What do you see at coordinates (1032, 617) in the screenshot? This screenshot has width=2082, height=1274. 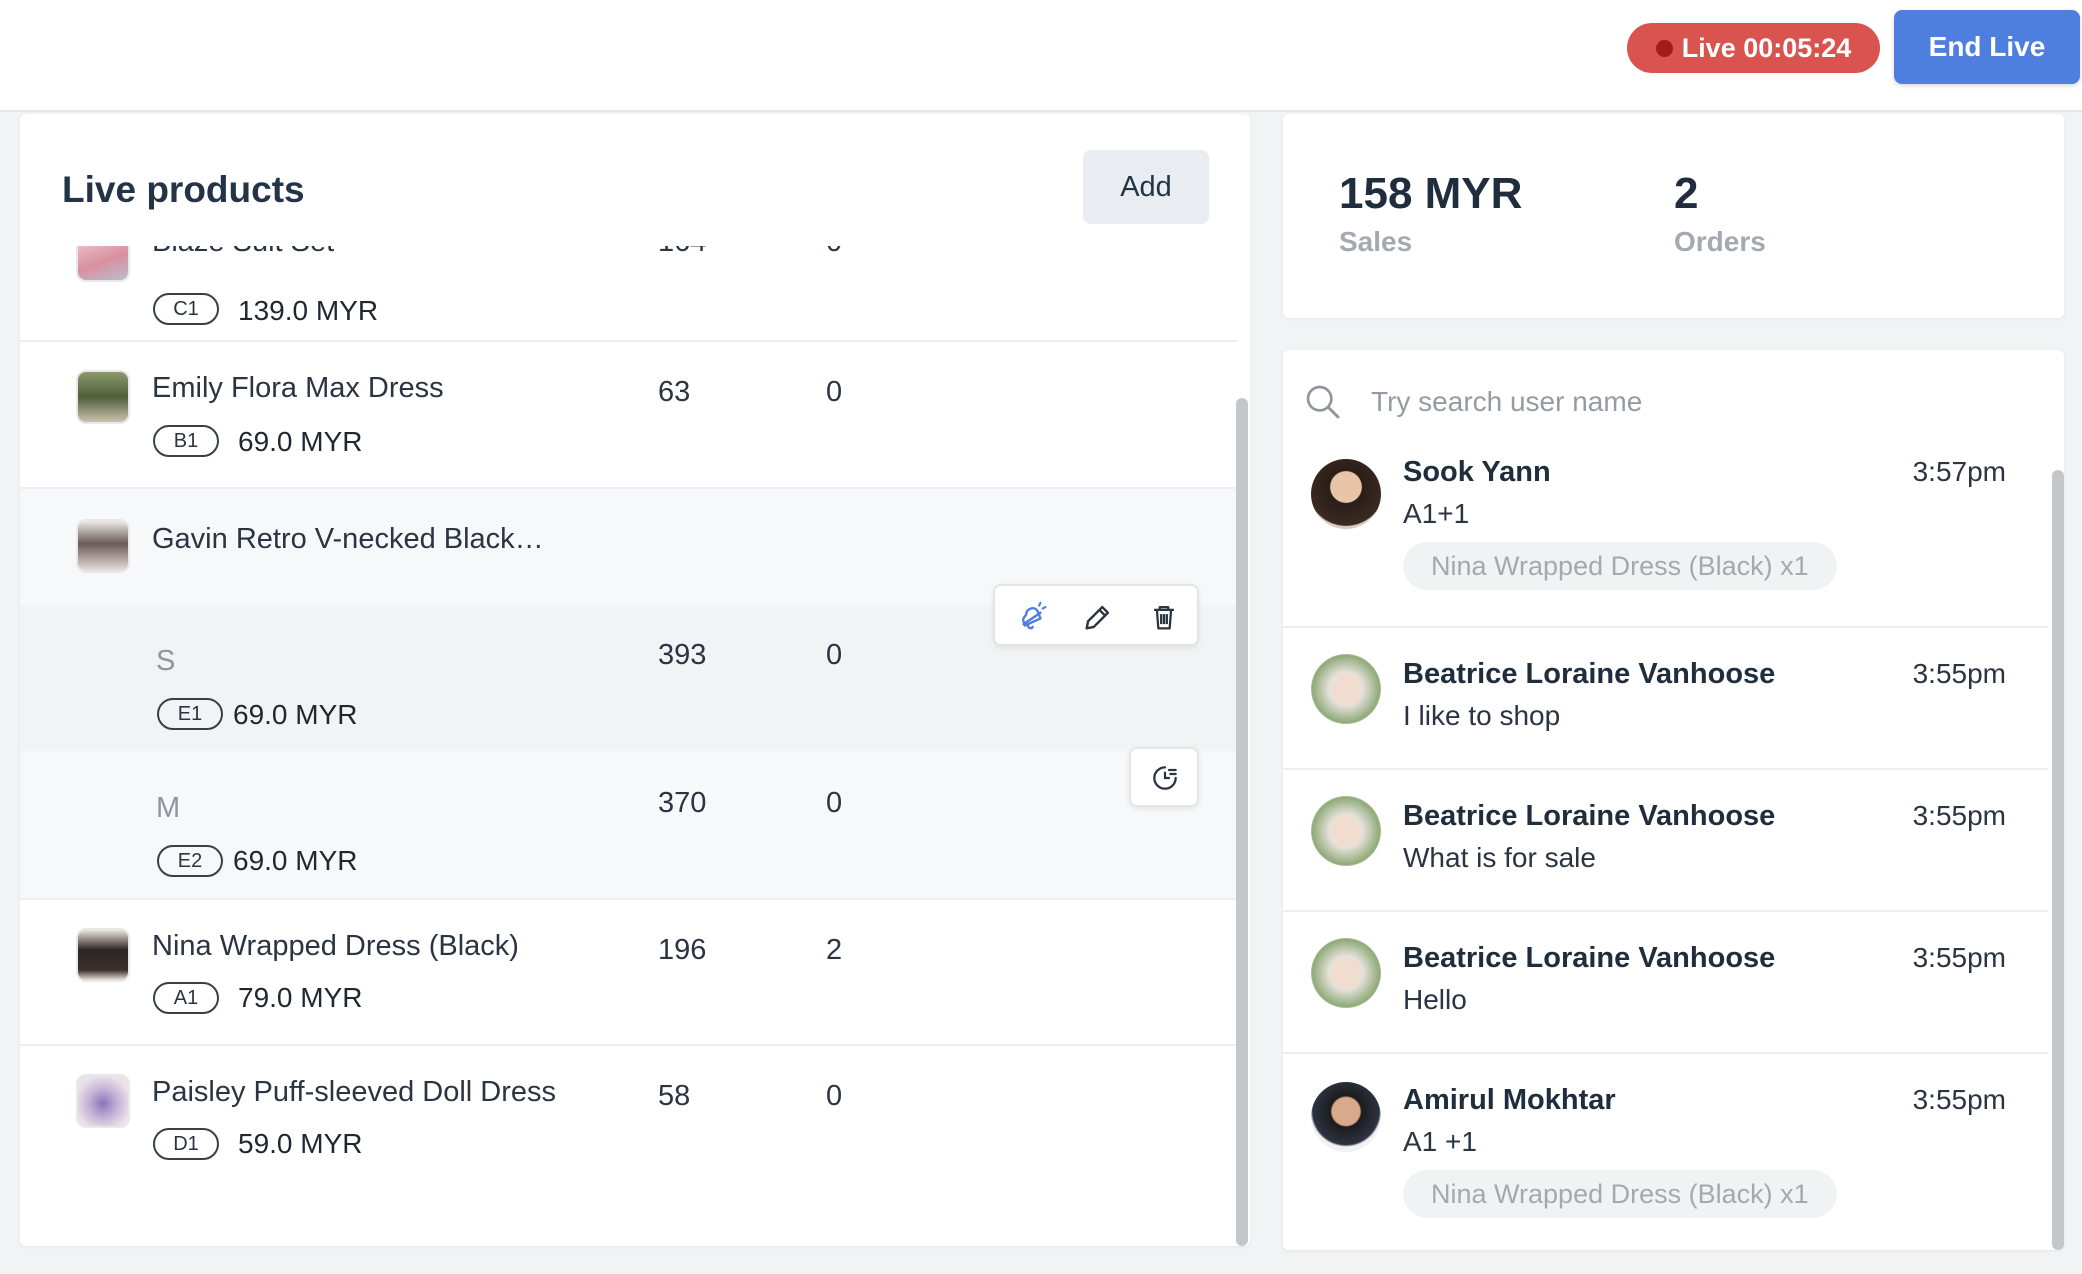 I see `bell-icon` at bounding box center [1032, 617].